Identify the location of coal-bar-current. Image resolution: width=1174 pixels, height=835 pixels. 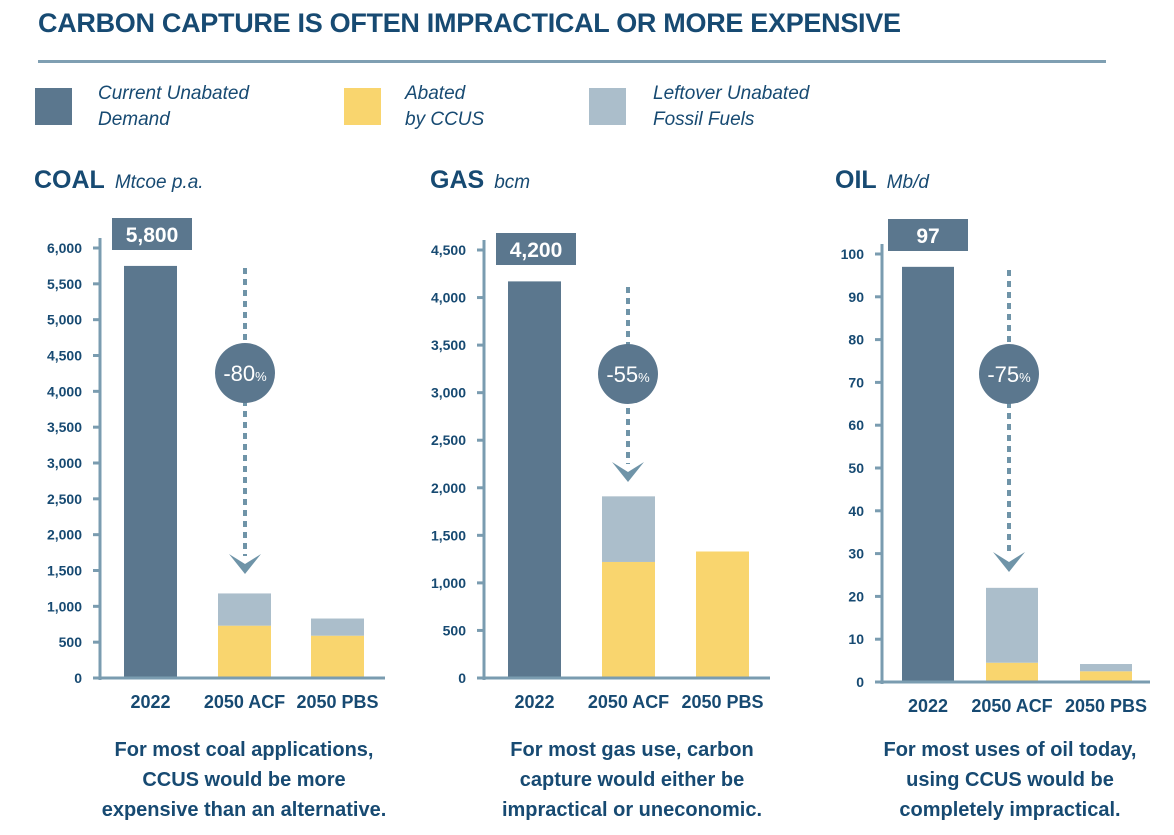
(150, 471).